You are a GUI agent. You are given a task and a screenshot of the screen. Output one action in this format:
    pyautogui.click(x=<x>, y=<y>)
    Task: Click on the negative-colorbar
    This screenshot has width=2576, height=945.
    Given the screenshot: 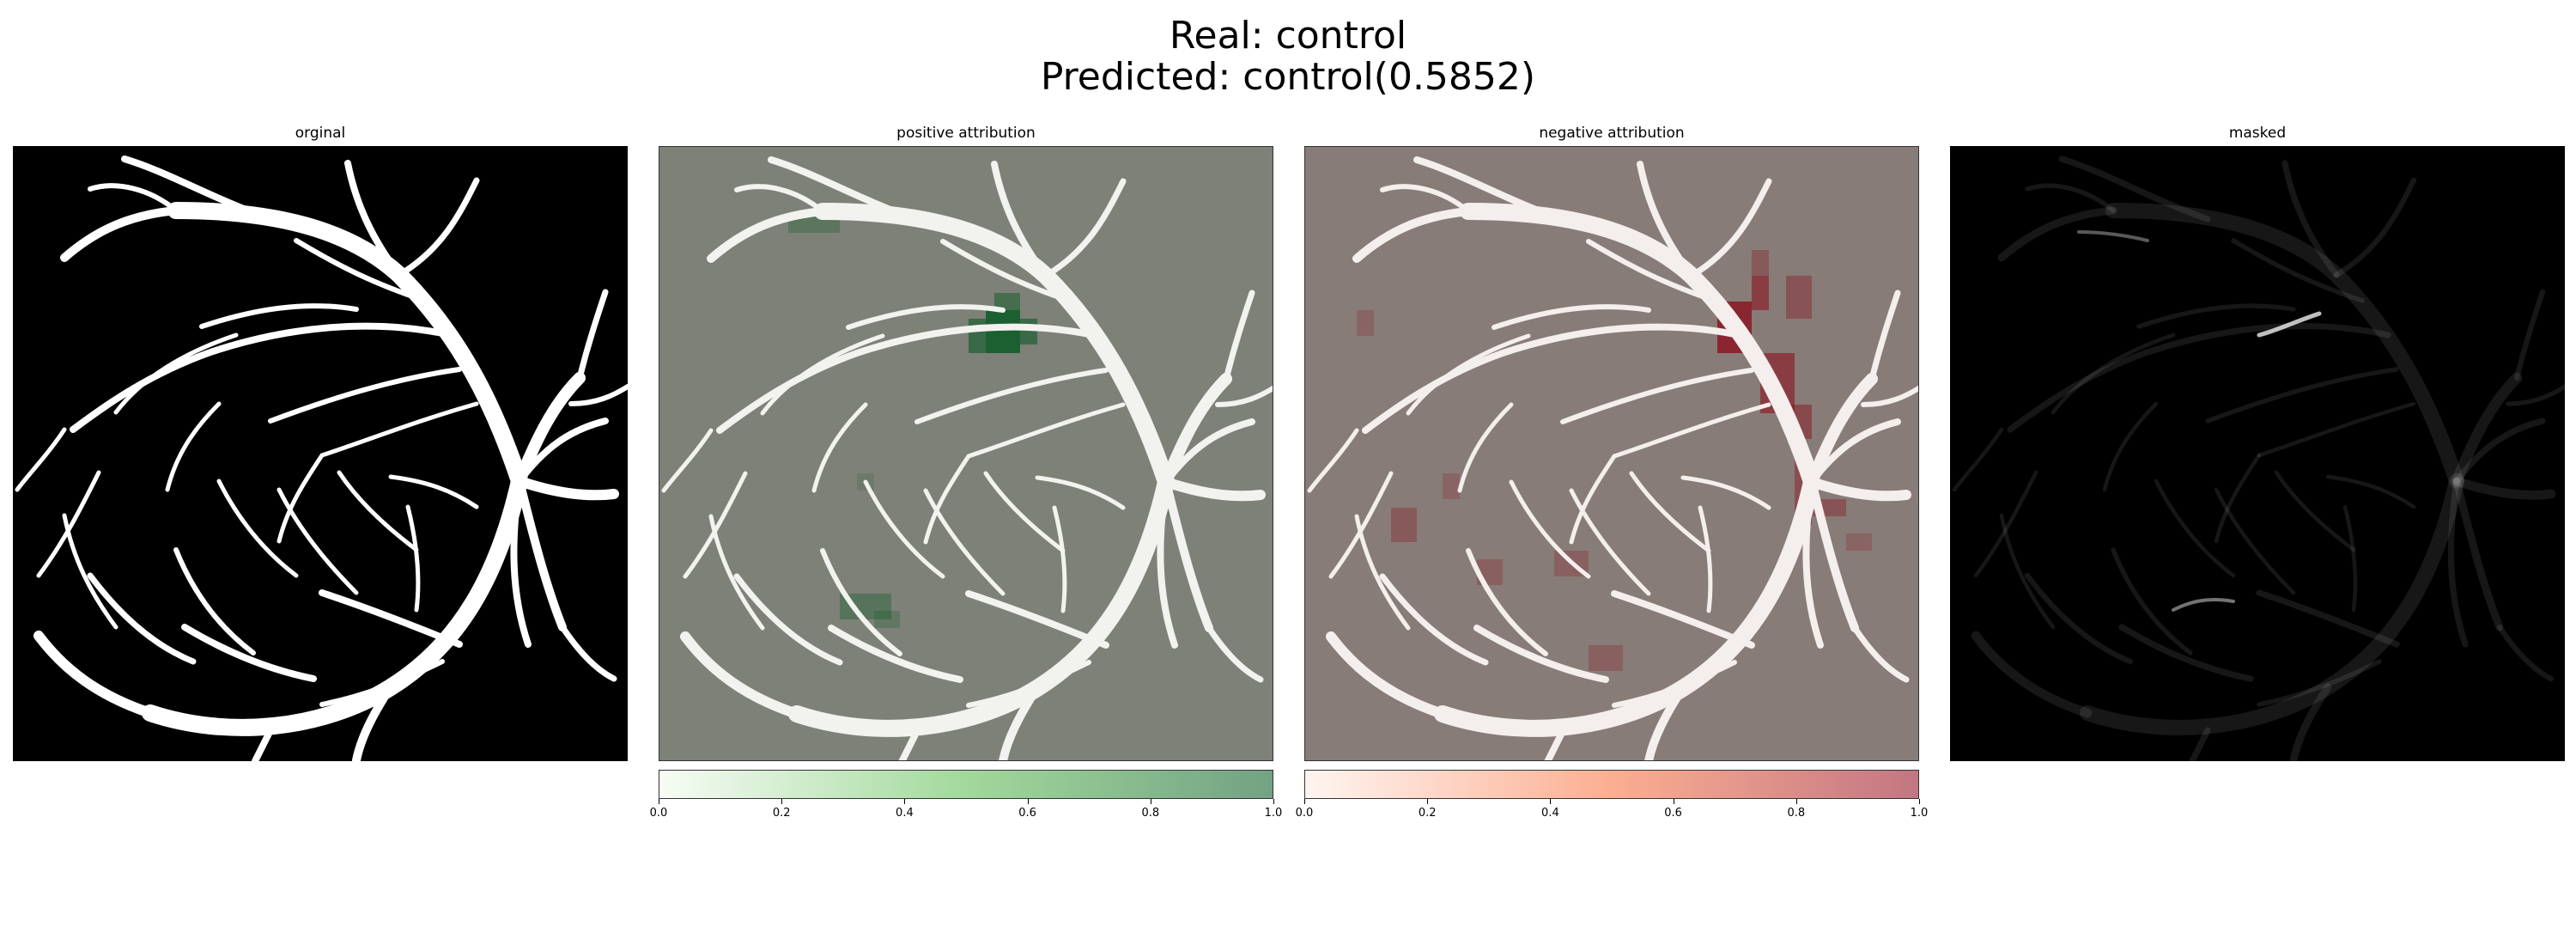 What is the action you would take?
    pyautogui.click(x=1612, y=784)
    